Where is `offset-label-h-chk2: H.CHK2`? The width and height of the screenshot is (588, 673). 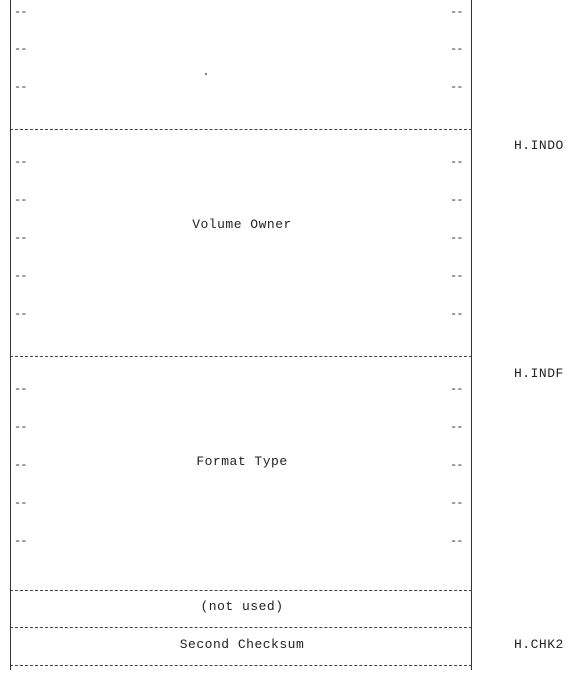 offset-label-h-chk2: H.CHK2 is located at coordinates (539, 644).